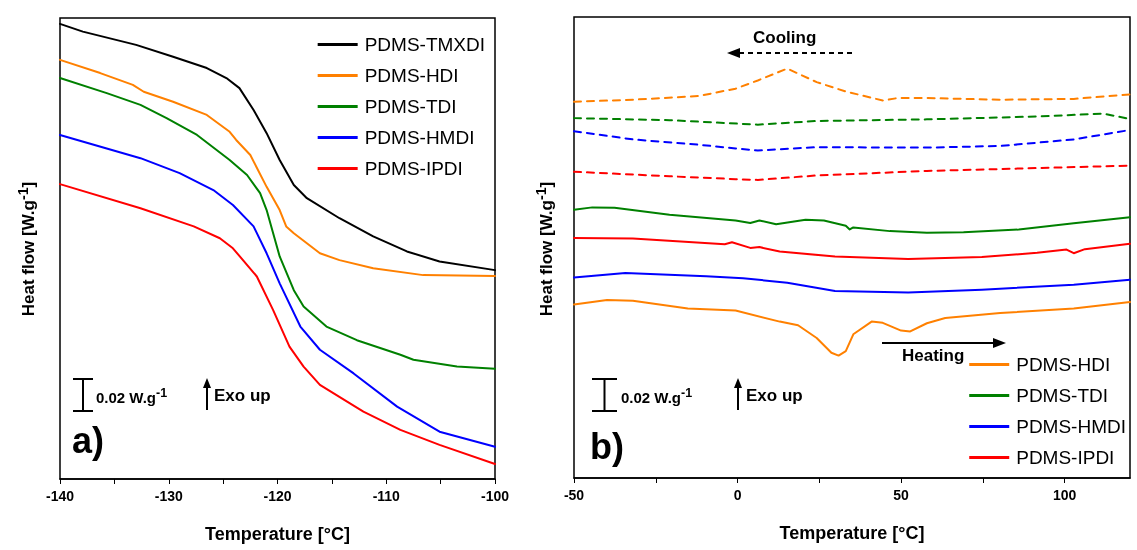  What do you see at coordinates (901, 495) in the screenshot?
I see `x-tick-label: 50` at bounding box center [901, 495].